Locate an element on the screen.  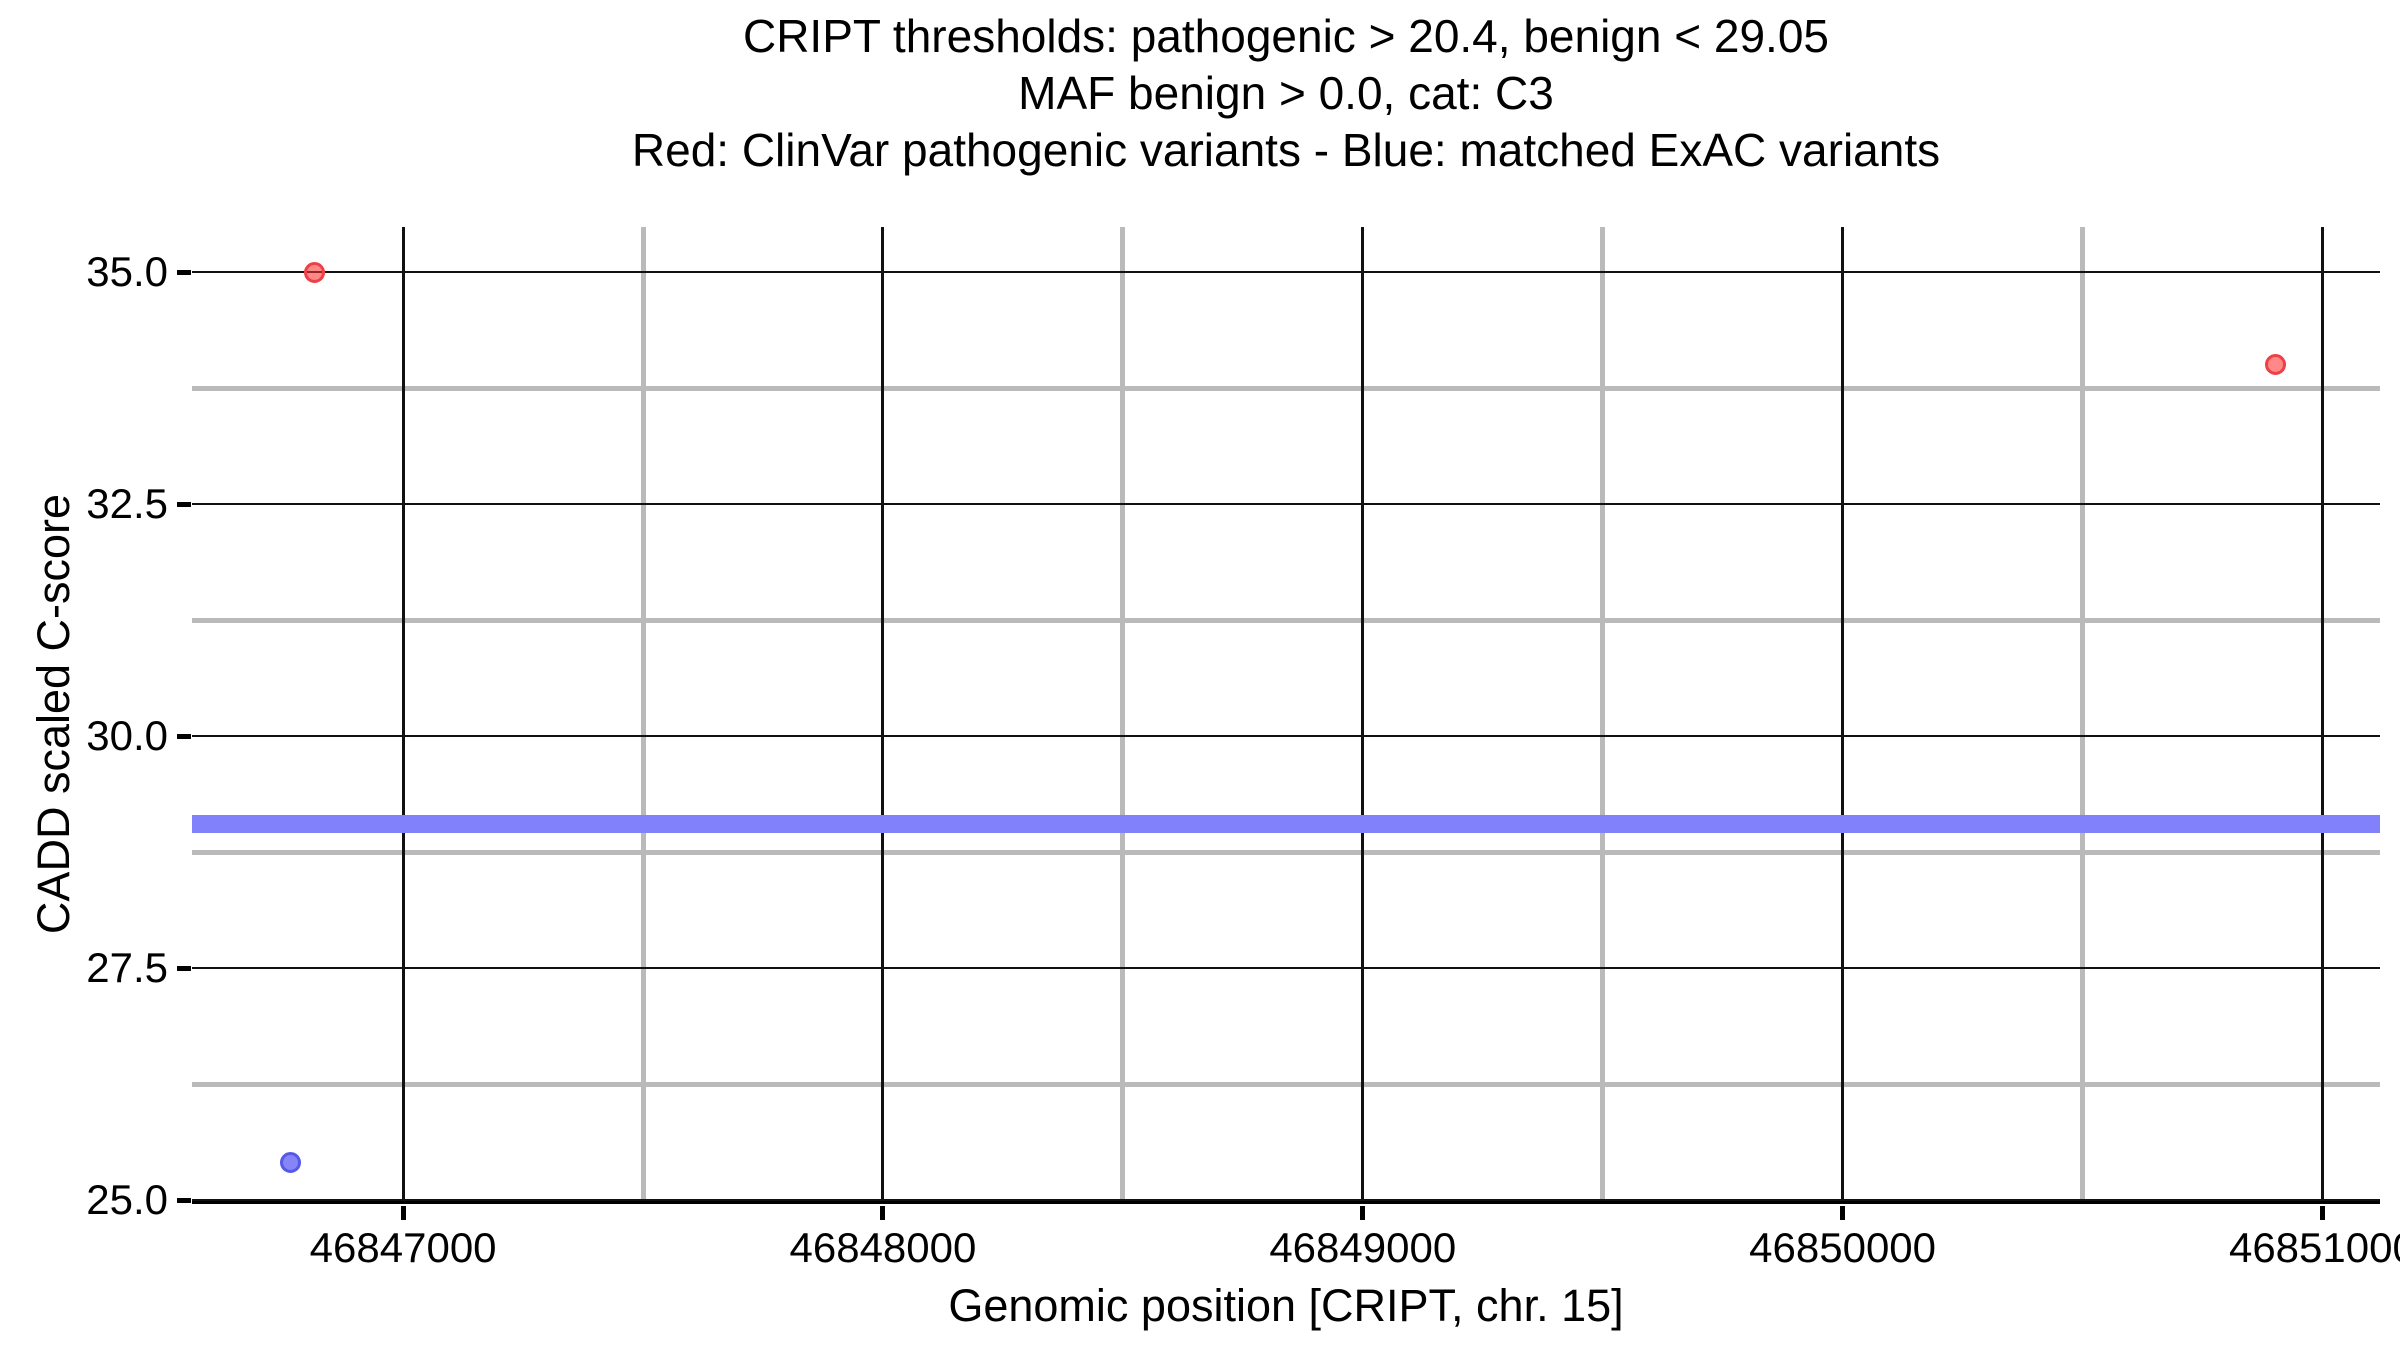
x-tick-label: 46849000 is located at coordinates (1363, 1247).